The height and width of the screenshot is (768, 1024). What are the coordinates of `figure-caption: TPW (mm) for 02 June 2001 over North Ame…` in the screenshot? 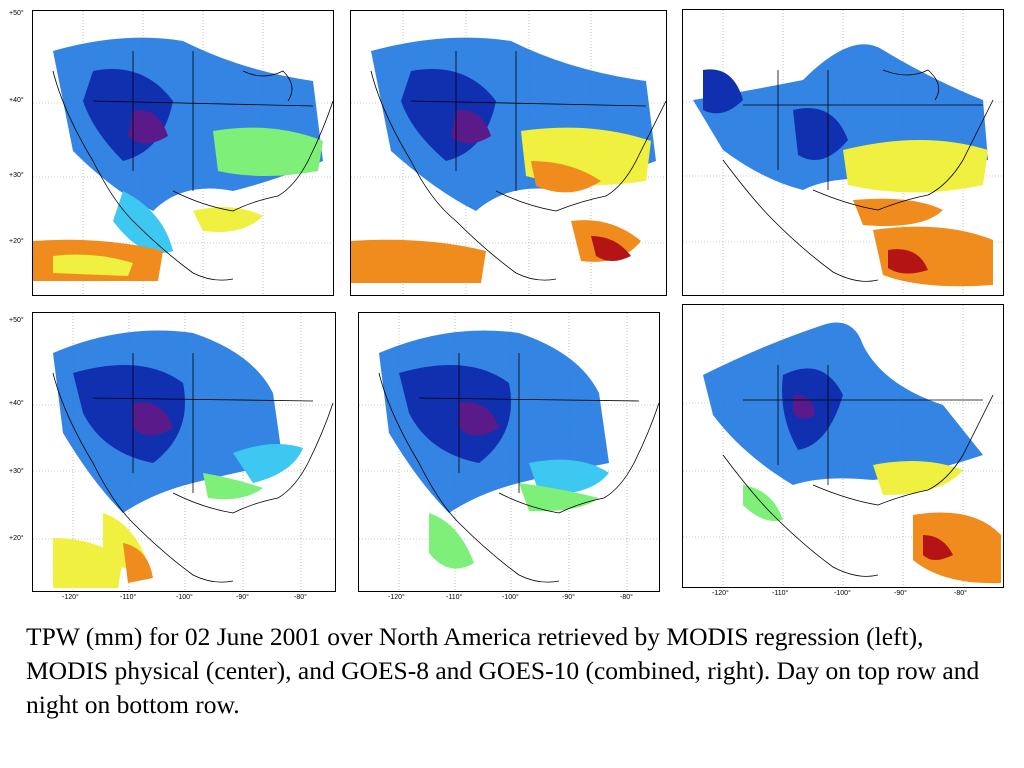 It's located at (503, 670).